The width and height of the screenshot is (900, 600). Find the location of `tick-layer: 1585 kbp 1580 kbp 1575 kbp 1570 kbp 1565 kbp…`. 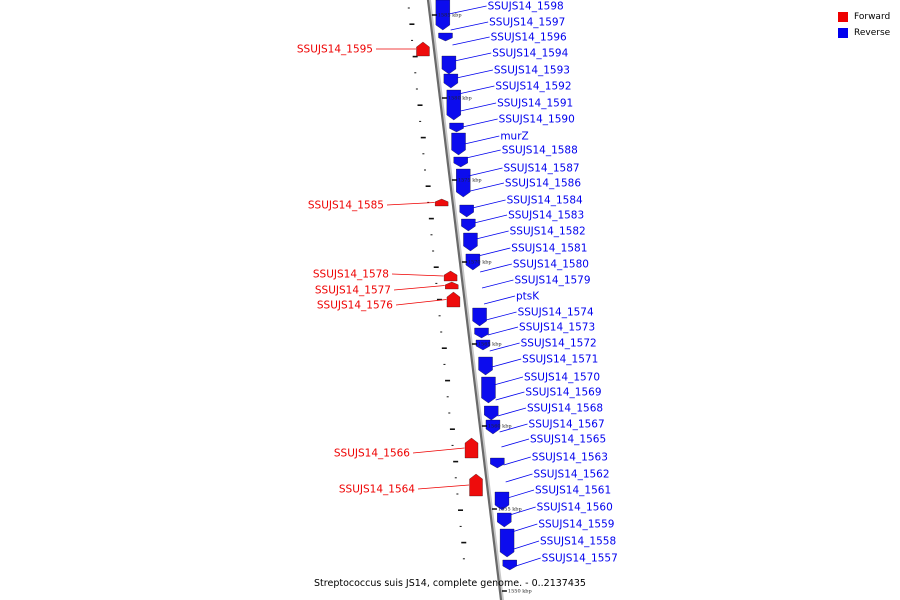

tick-layer: 1585 kbp 1580 kbp 1575 kbp 1570 kbp 1565 kbp… is located at coordinates (481, 304).